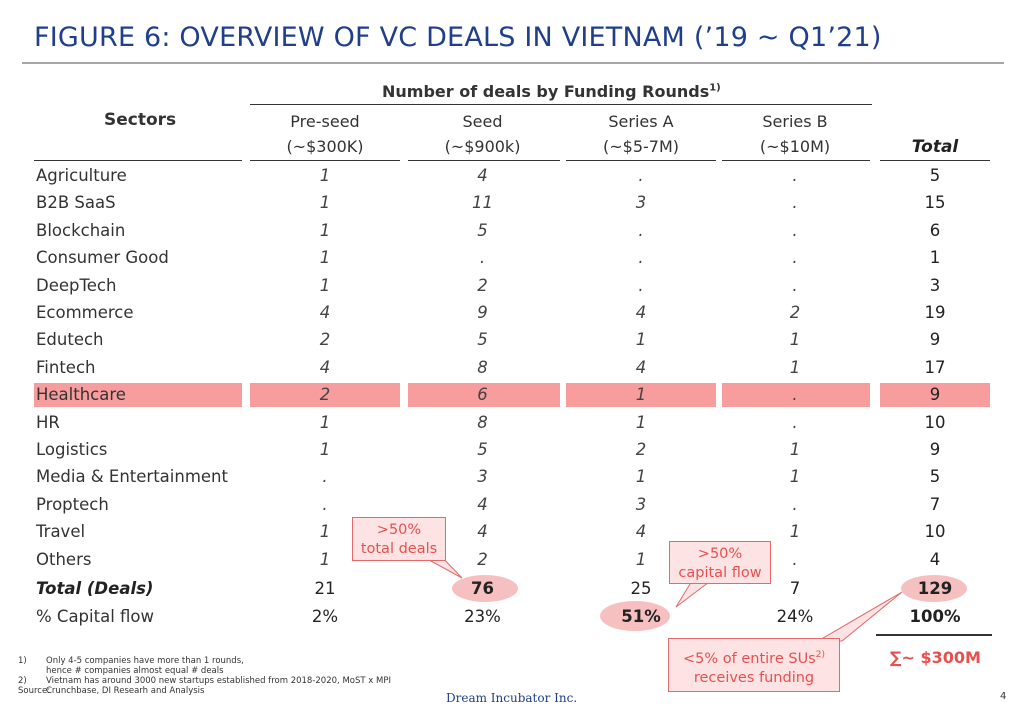  What do you see at coordinates (482, 616) in the screenshot?
I see `capital-flow-seed: 23%` at bounding box center [482, 616].